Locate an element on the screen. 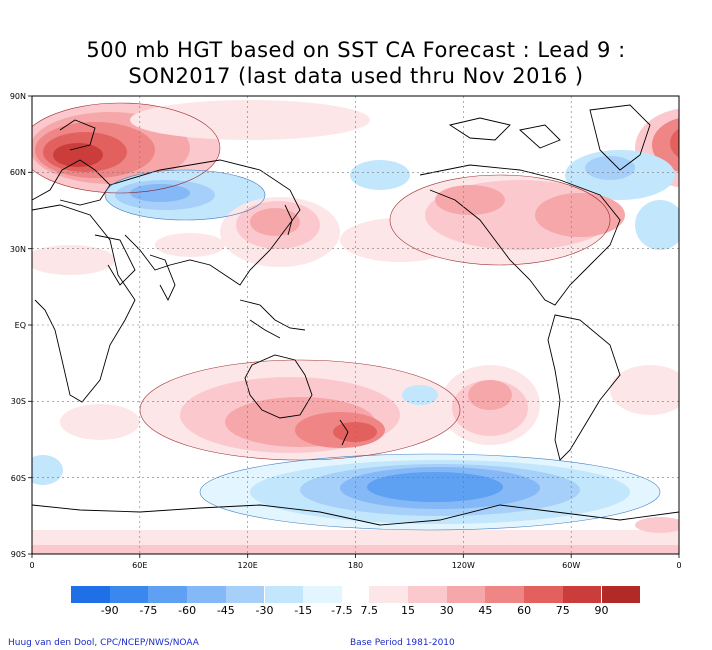  lat-label: 30S is located at coordinates (18, 401).